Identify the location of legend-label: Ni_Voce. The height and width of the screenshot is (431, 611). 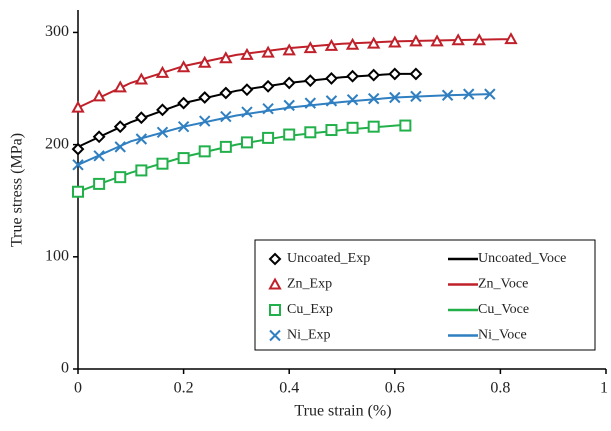
(502, 335).